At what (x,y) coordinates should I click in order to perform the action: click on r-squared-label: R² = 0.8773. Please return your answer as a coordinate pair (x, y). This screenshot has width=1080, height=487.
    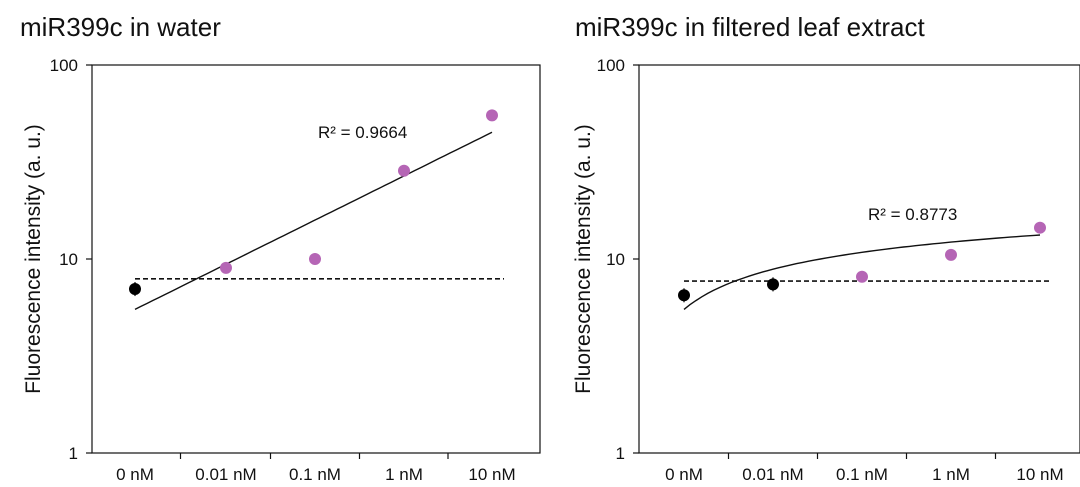
    Looking at the image, I should click on (912, 214).